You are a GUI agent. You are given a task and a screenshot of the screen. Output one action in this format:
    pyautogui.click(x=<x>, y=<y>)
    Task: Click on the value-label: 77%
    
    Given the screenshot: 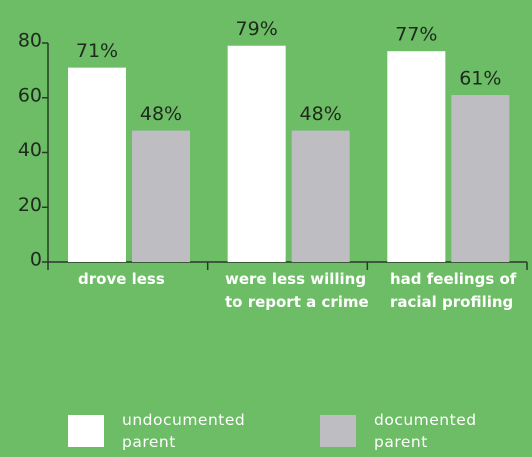 What is the action you would take?
    pyautogui.click(x=416, y=35)
    